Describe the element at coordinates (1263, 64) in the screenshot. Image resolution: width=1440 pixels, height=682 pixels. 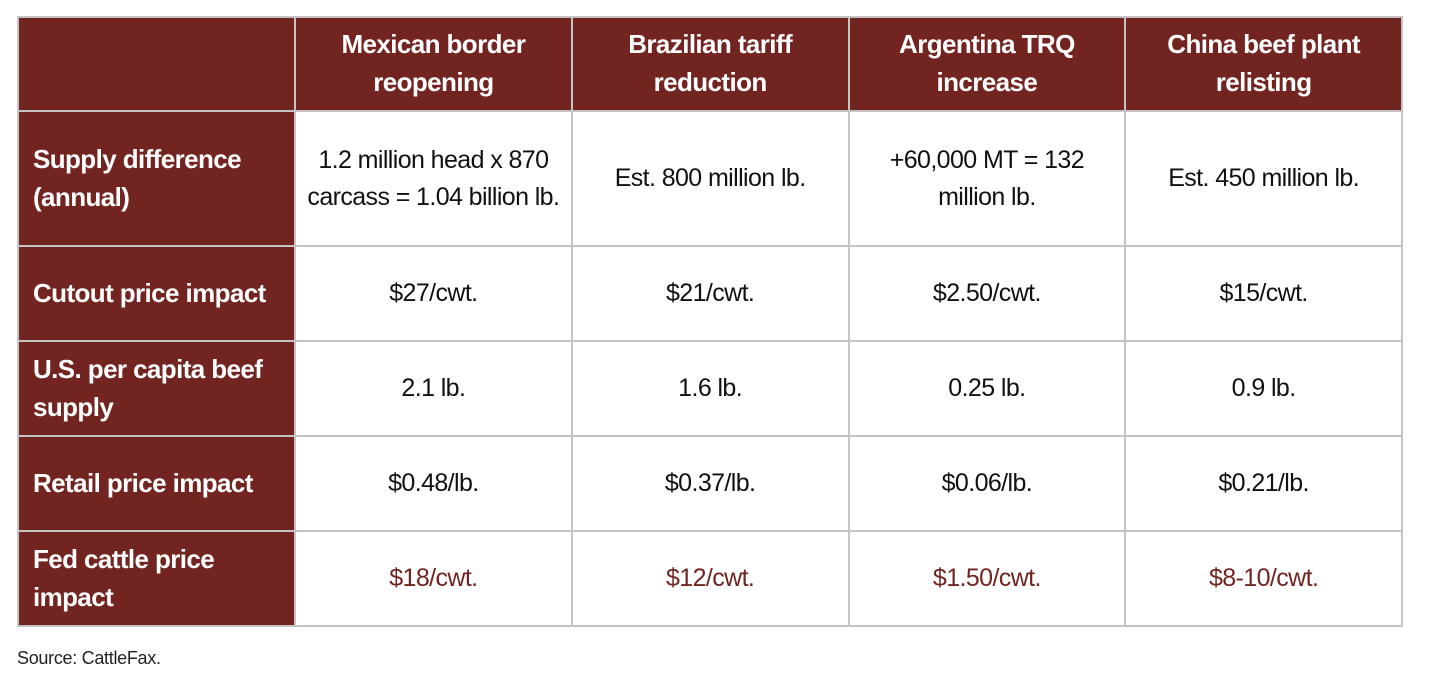
I see `header-china-relisting: China beef plant relisting` at that location.